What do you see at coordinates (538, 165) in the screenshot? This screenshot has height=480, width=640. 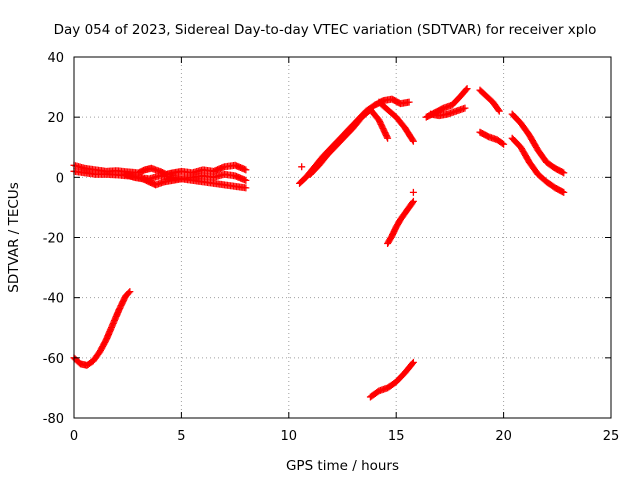 I see `series-arc-h-lower` at bounding box center [538, 165].